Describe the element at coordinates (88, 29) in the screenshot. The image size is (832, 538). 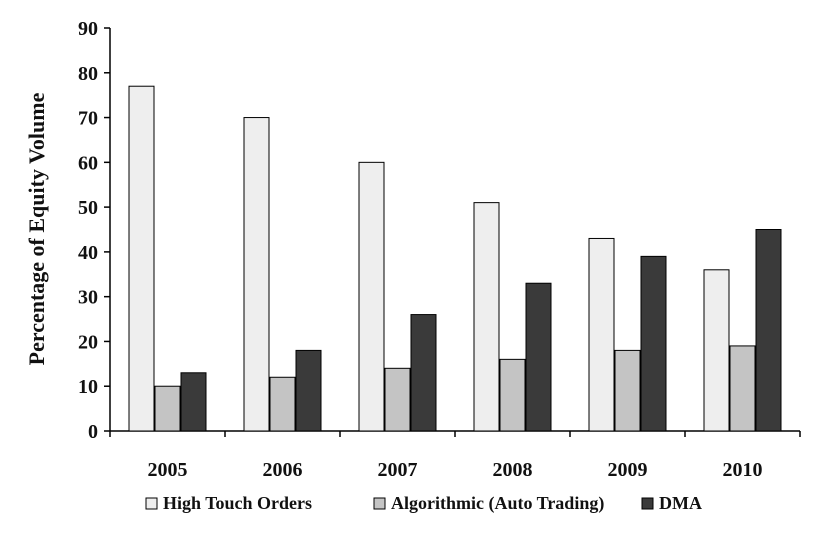
I see `y-tick-label: 90` at that location.